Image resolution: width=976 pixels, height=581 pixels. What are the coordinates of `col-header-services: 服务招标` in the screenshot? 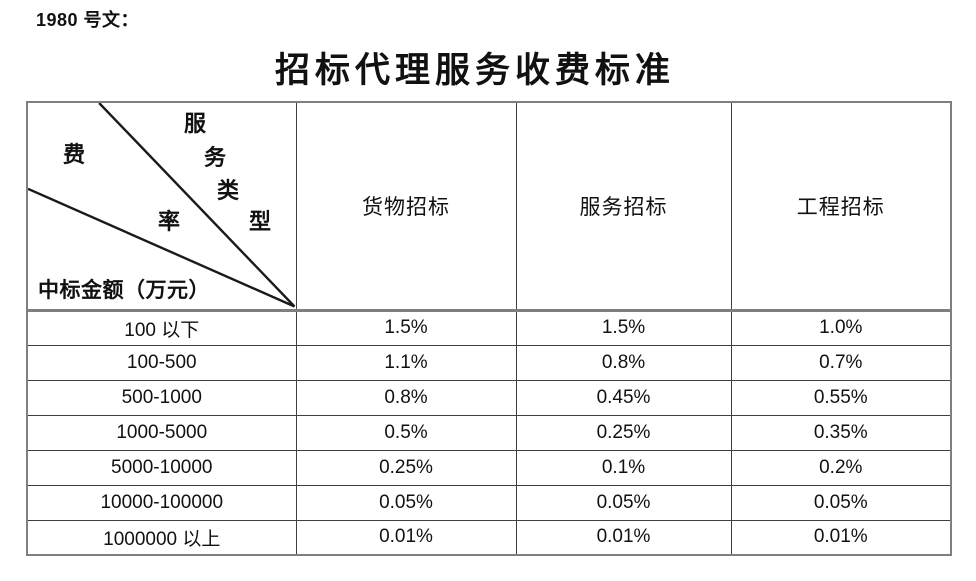 It's located at (623, 206).